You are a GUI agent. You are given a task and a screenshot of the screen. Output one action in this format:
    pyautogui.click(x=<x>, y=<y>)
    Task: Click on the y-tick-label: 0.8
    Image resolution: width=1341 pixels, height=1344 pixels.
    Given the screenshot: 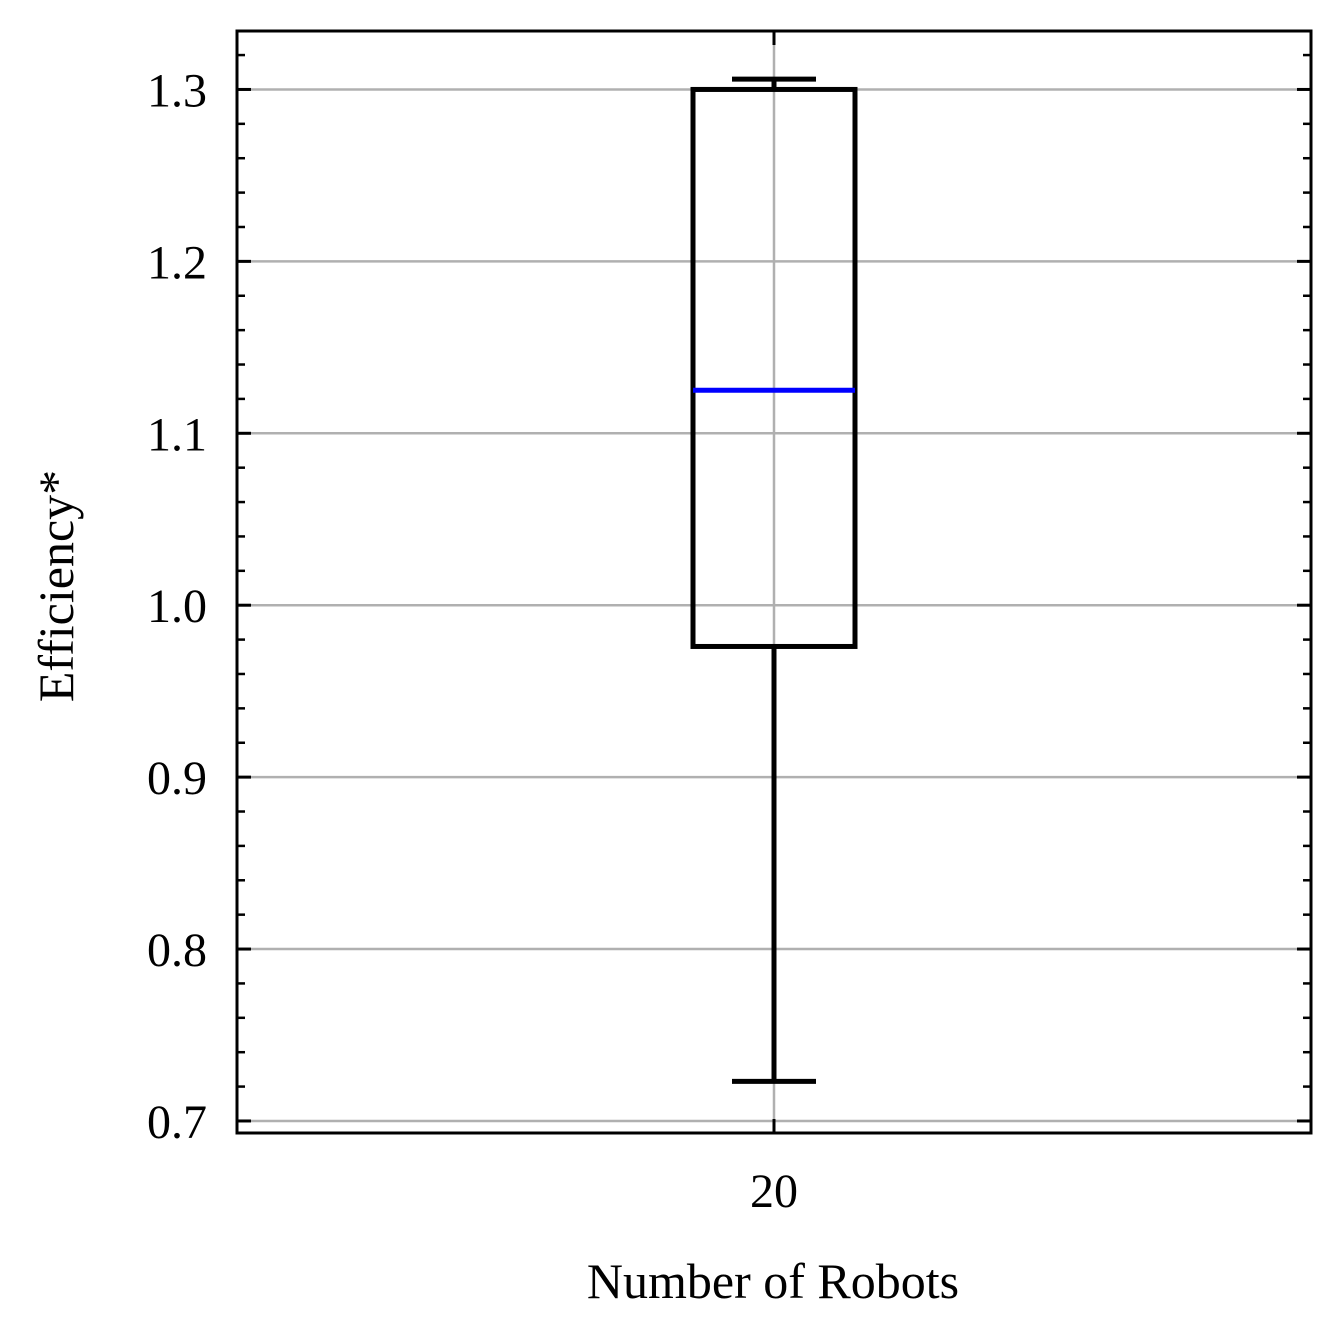 What is the action you would take?
    pyautogui.click(x=177, y=950)
    